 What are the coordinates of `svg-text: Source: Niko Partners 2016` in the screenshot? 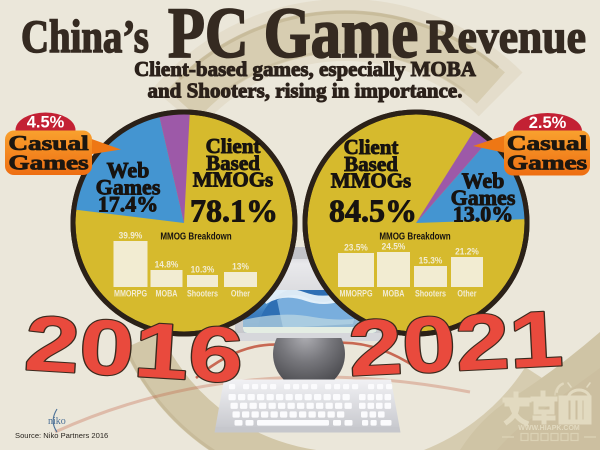 It's located at (61, 435).